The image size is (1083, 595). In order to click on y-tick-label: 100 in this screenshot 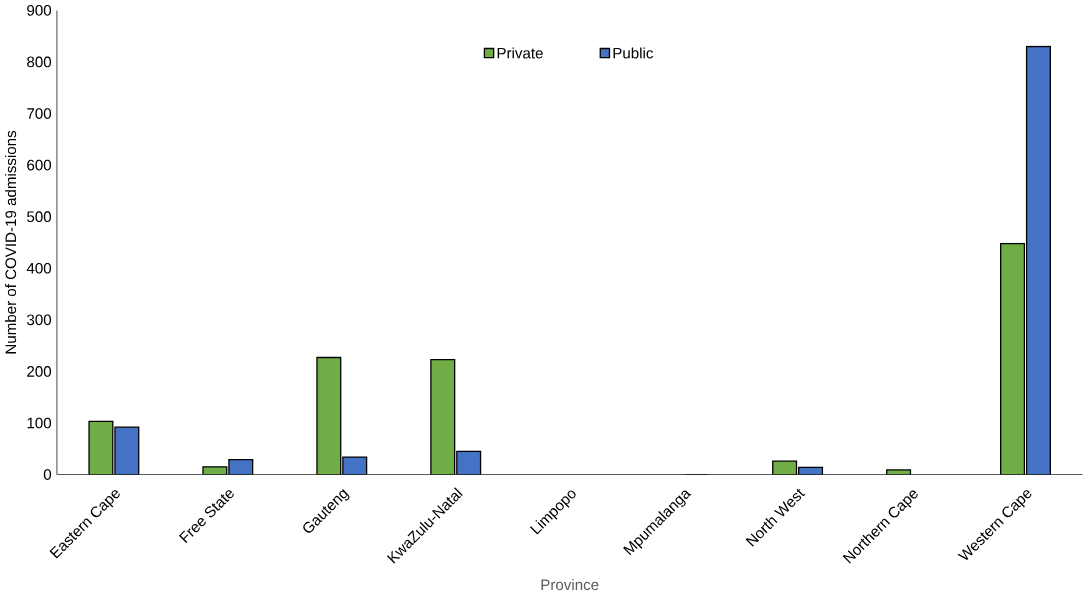, I will do `click(39, 423)`.